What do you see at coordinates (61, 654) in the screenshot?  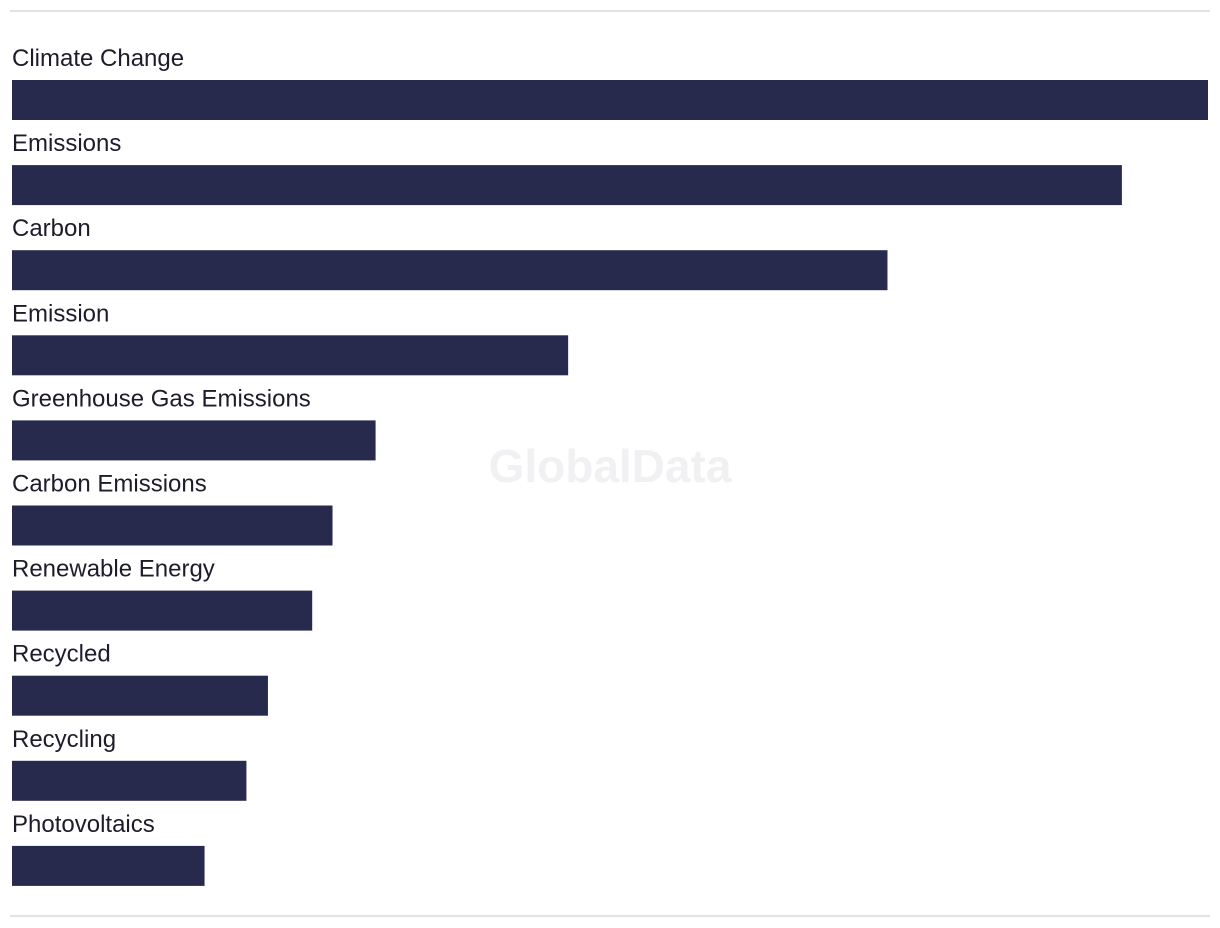 I see `category-label: Recycled` at bounding box center [61, 654].